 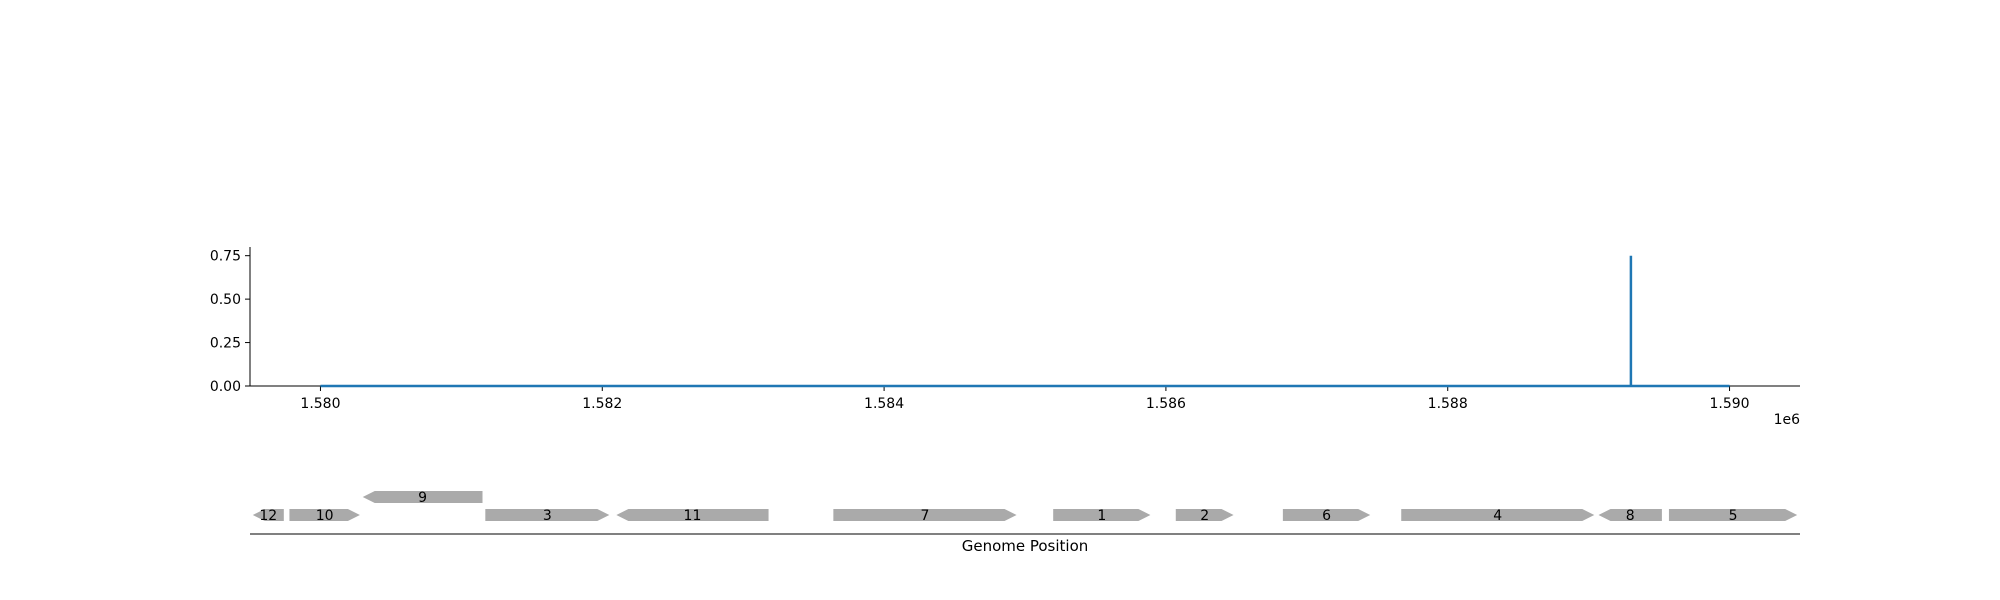 I want to click on x-tick-label: 1.584, so click(x=884, y=404).